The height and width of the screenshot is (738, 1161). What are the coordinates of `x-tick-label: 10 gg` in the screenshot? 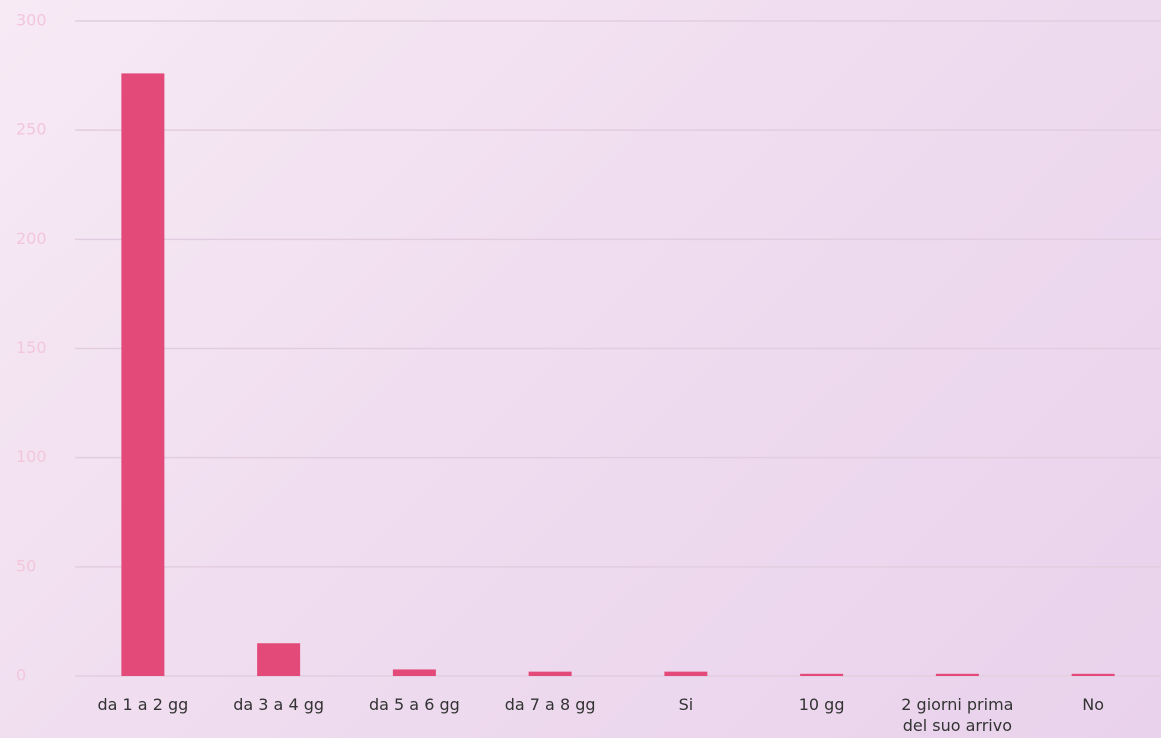 It's located at (821, 704).